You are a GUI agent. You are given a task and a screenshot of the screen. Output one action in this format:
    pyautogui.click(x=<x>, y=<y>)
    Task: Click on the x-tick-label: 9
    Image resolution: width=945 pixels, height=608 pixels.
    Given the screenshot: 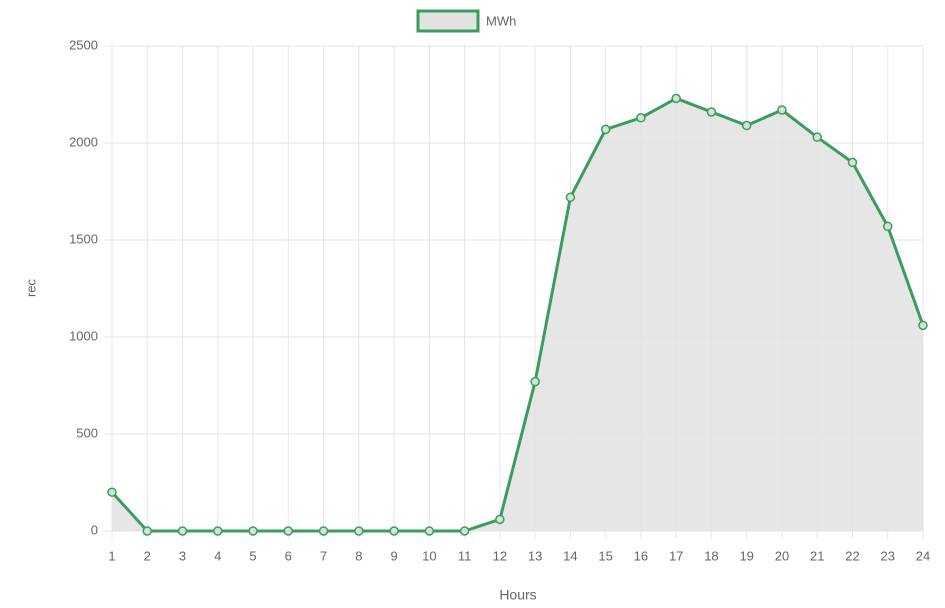 What is the action you would take?
    pyautogui.click(x=393, y=555)
    